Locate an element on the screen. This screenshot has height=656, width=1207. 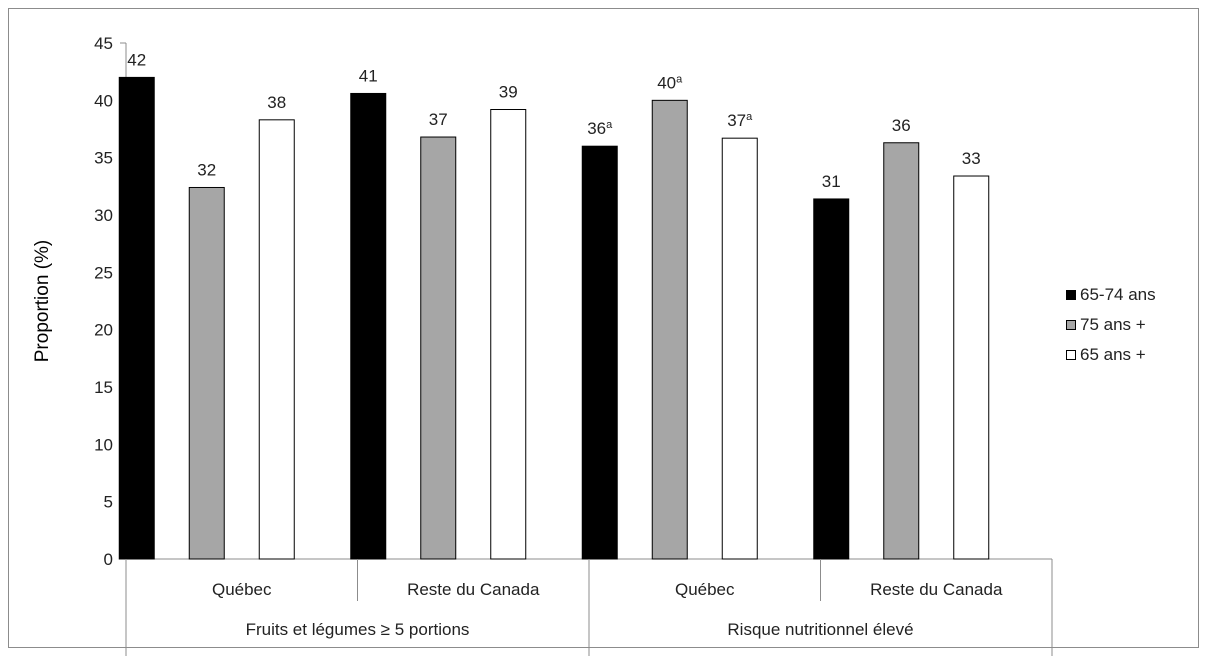
y-tick-label: 0 is located at coordinates (108, 559).